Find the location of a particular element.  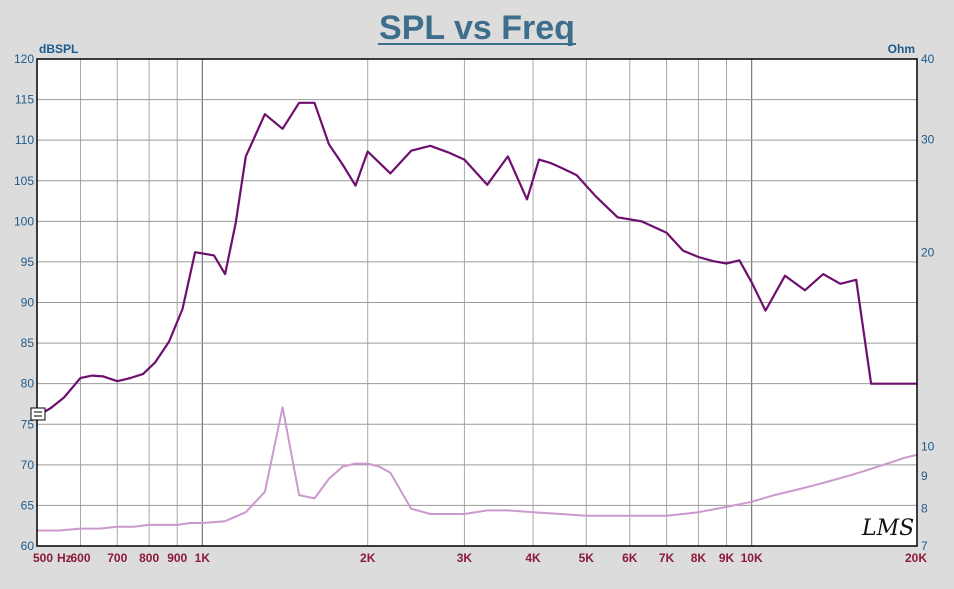

left-axis-ticks: 60 65 70 75 80 85 90 95 100 105 110 115 120 is located at coordinates (24, 302).